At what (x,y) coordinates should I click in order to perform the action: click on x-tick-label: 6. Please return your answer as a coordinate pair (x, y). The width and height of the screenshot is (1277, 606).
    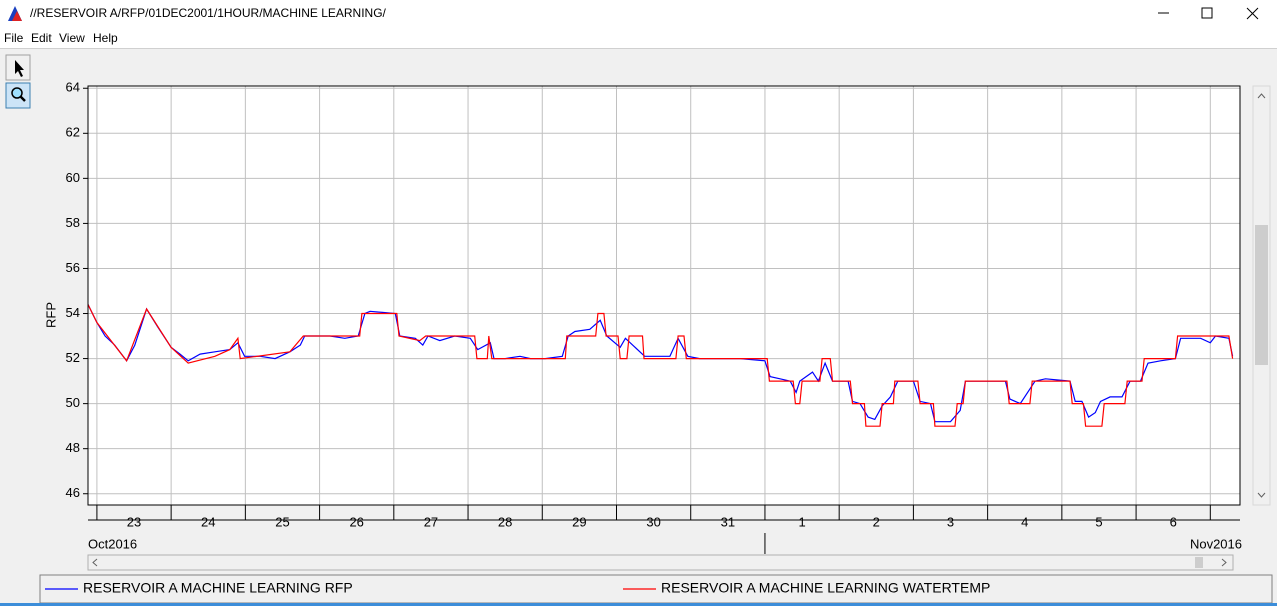
    Looking at the image, I should click on (1173, 521).